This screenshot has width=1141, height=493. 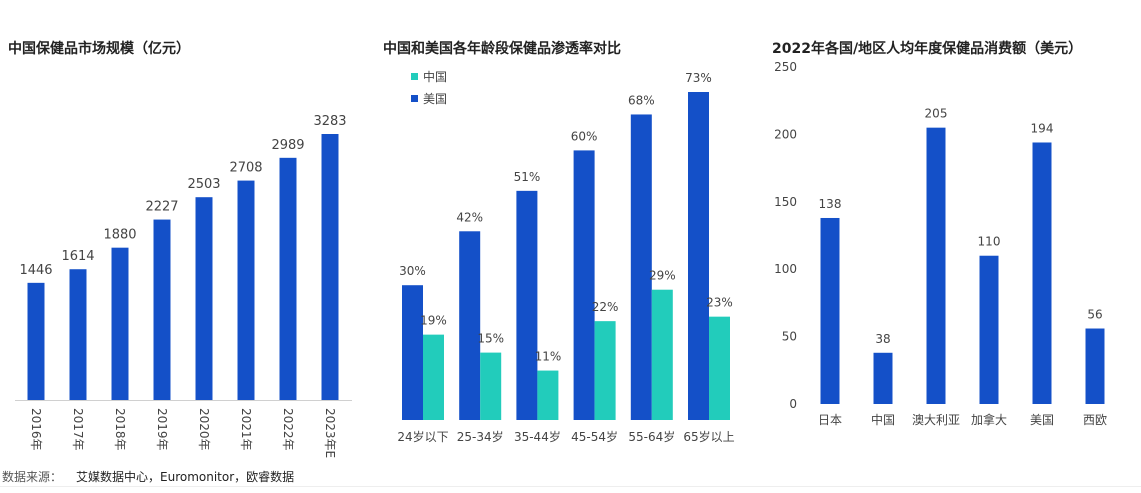 What do you see at coordinates (936, 420) in the screenshot?
I see `chart3-x-tick-label: 澳大利亚` at bounding box center [936, 420].